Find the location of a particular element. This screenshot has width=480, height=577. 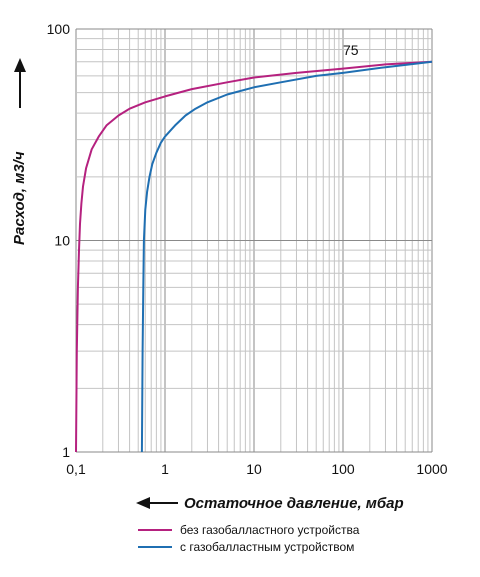

legend-label-series-2: с газобалластным устройством is located at coordinates (267, 547).